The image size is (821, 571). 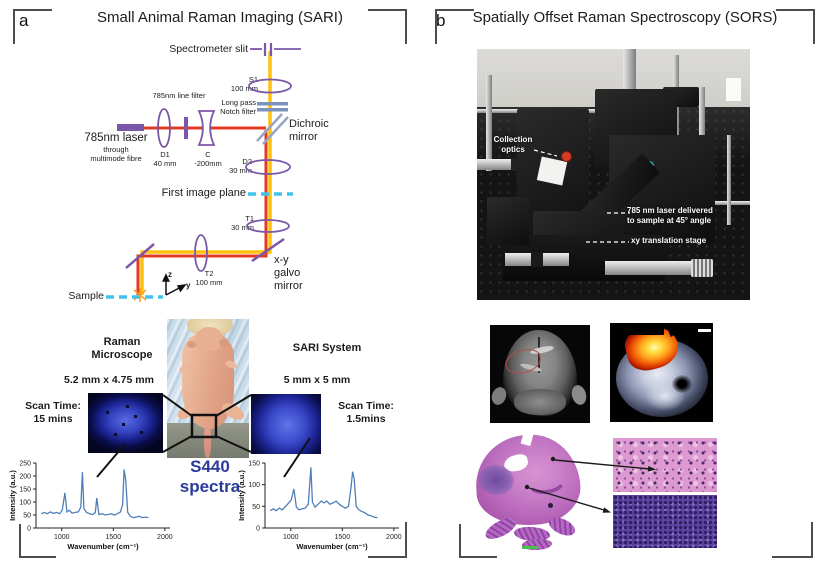 I want to click on right-scan-size-label: 5 mm x 5 mm, so click(x=317, y=380).